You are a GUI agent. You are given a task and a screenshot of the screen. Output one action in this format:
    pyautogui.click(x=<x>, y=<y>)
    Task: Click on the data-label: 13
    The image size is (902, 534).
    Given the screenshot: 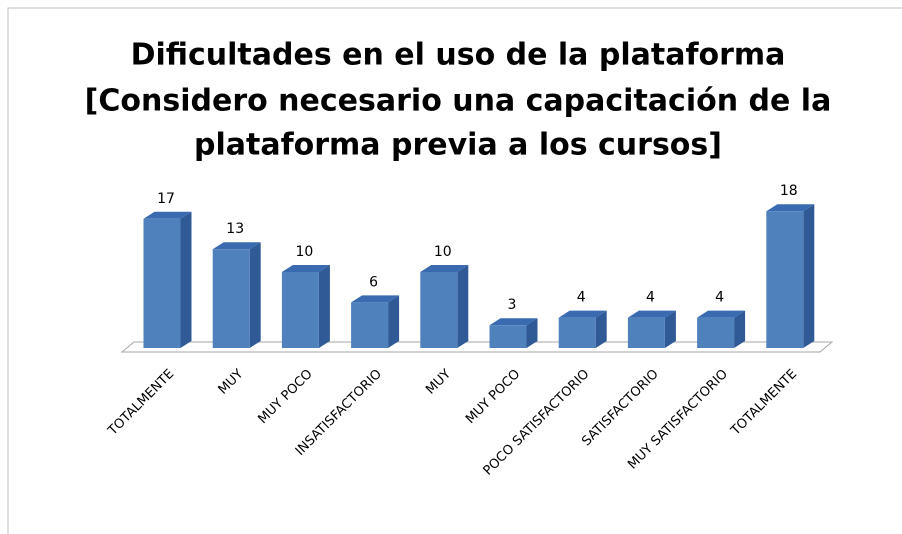 What is the action you would take?
    pyautogui.click(x=235, y=229)
    